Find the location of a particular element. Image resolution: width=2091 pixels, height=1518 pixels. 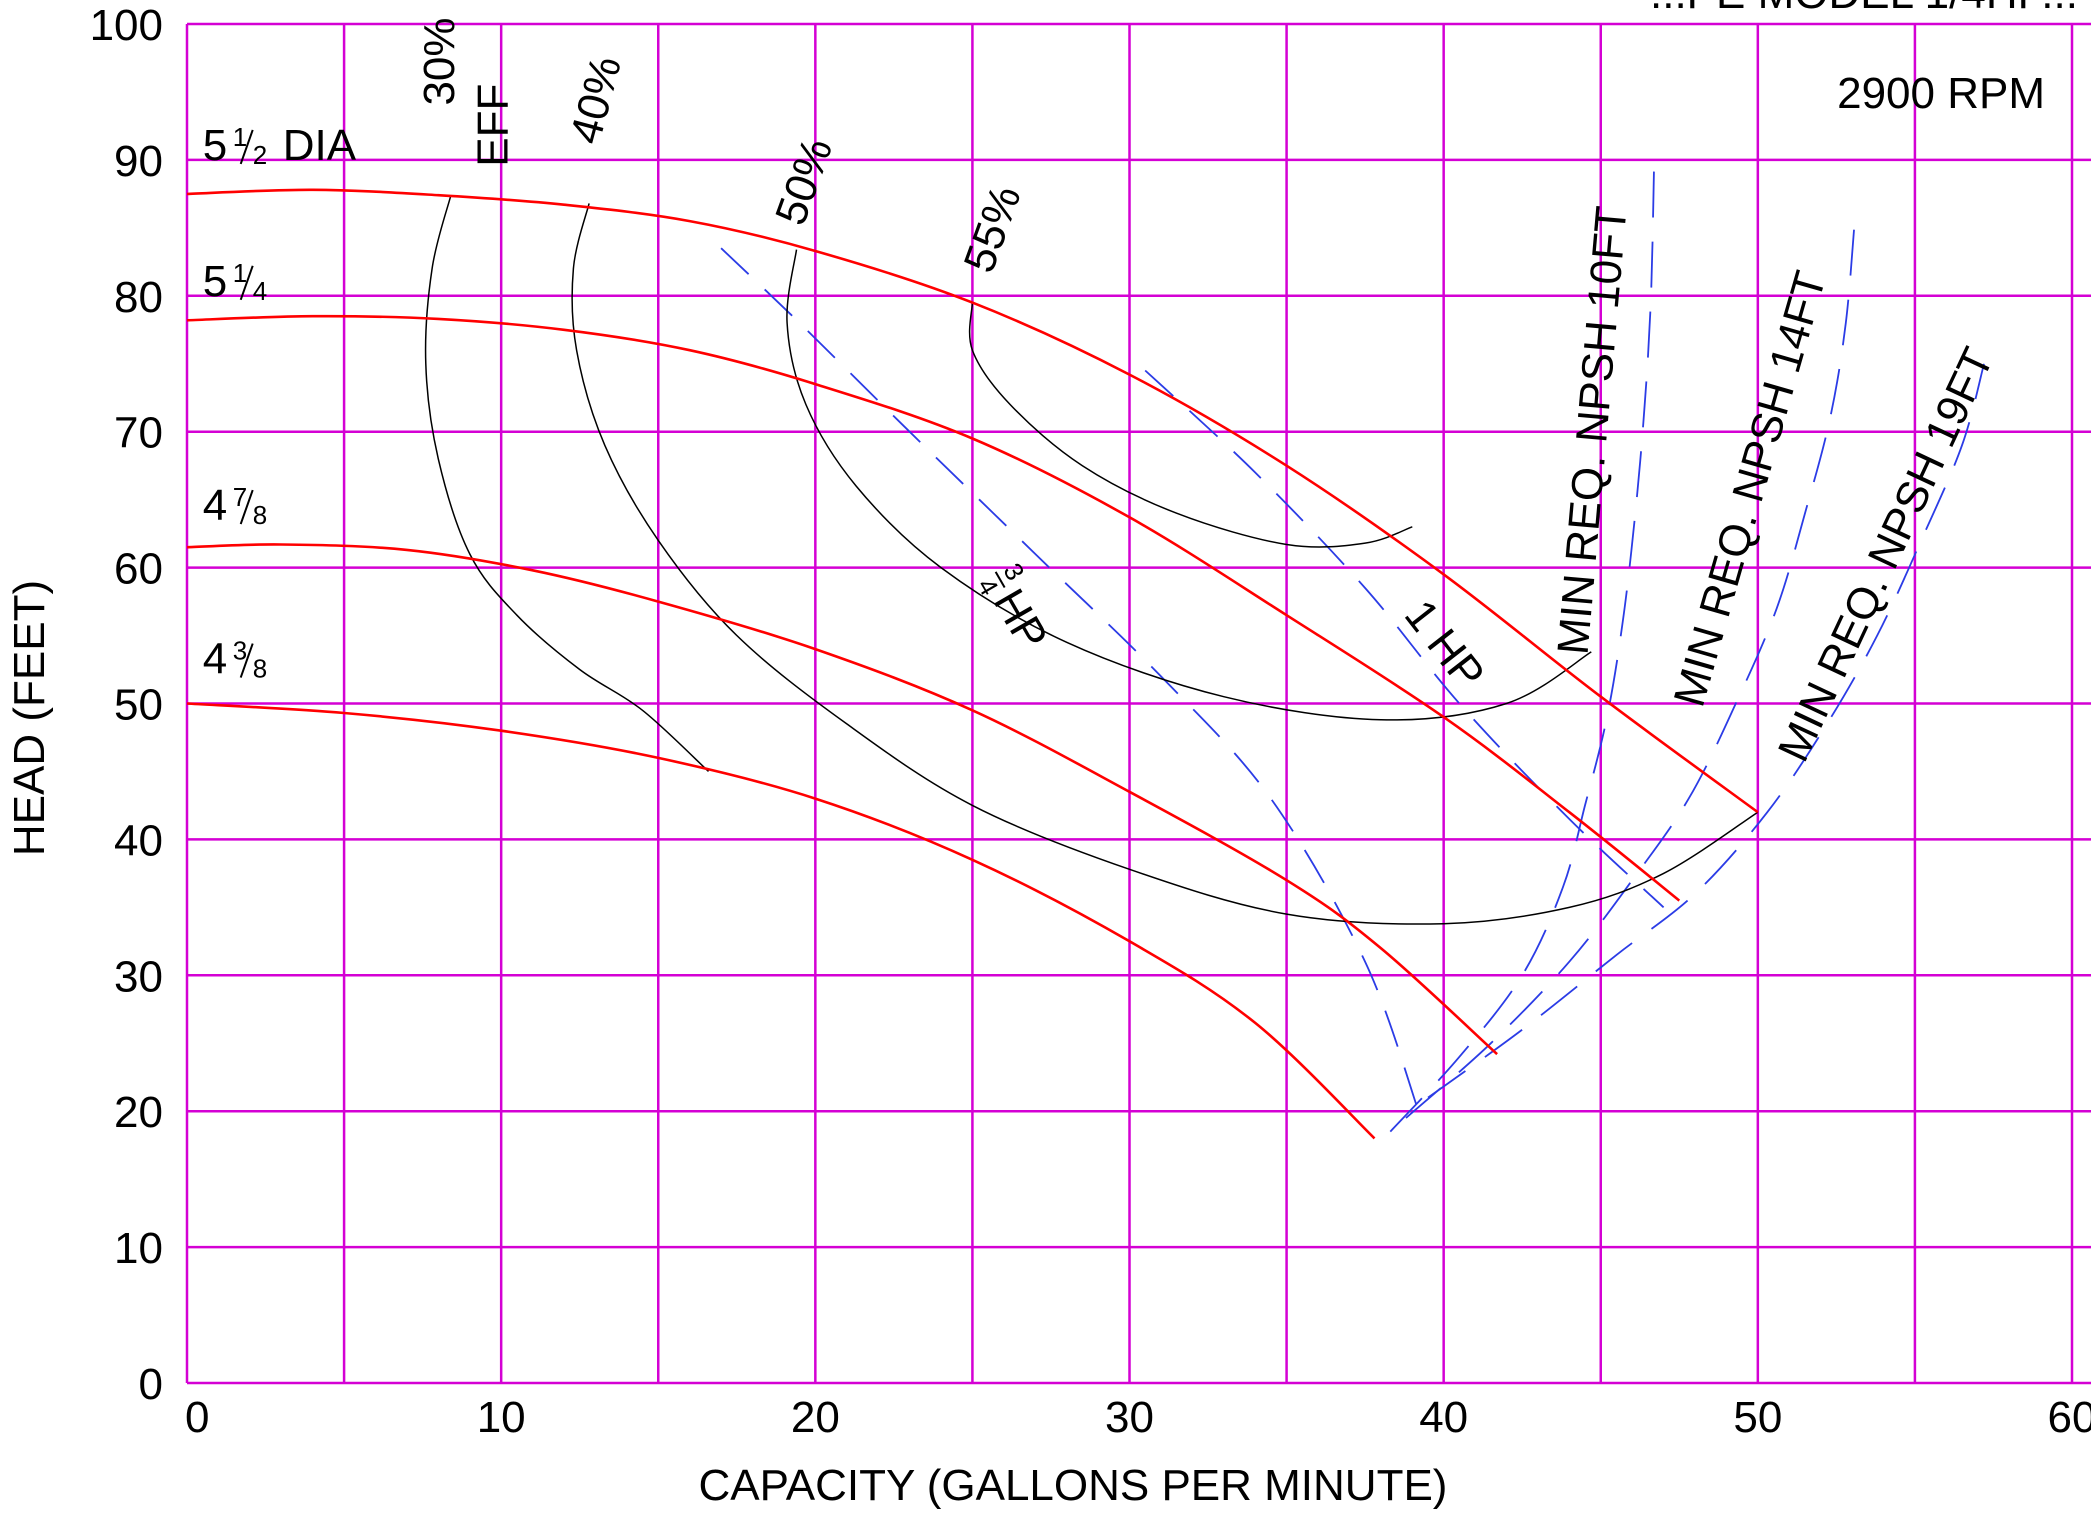

y-axis-title: HEAD (FEET) is located at coordinates (29, 718).